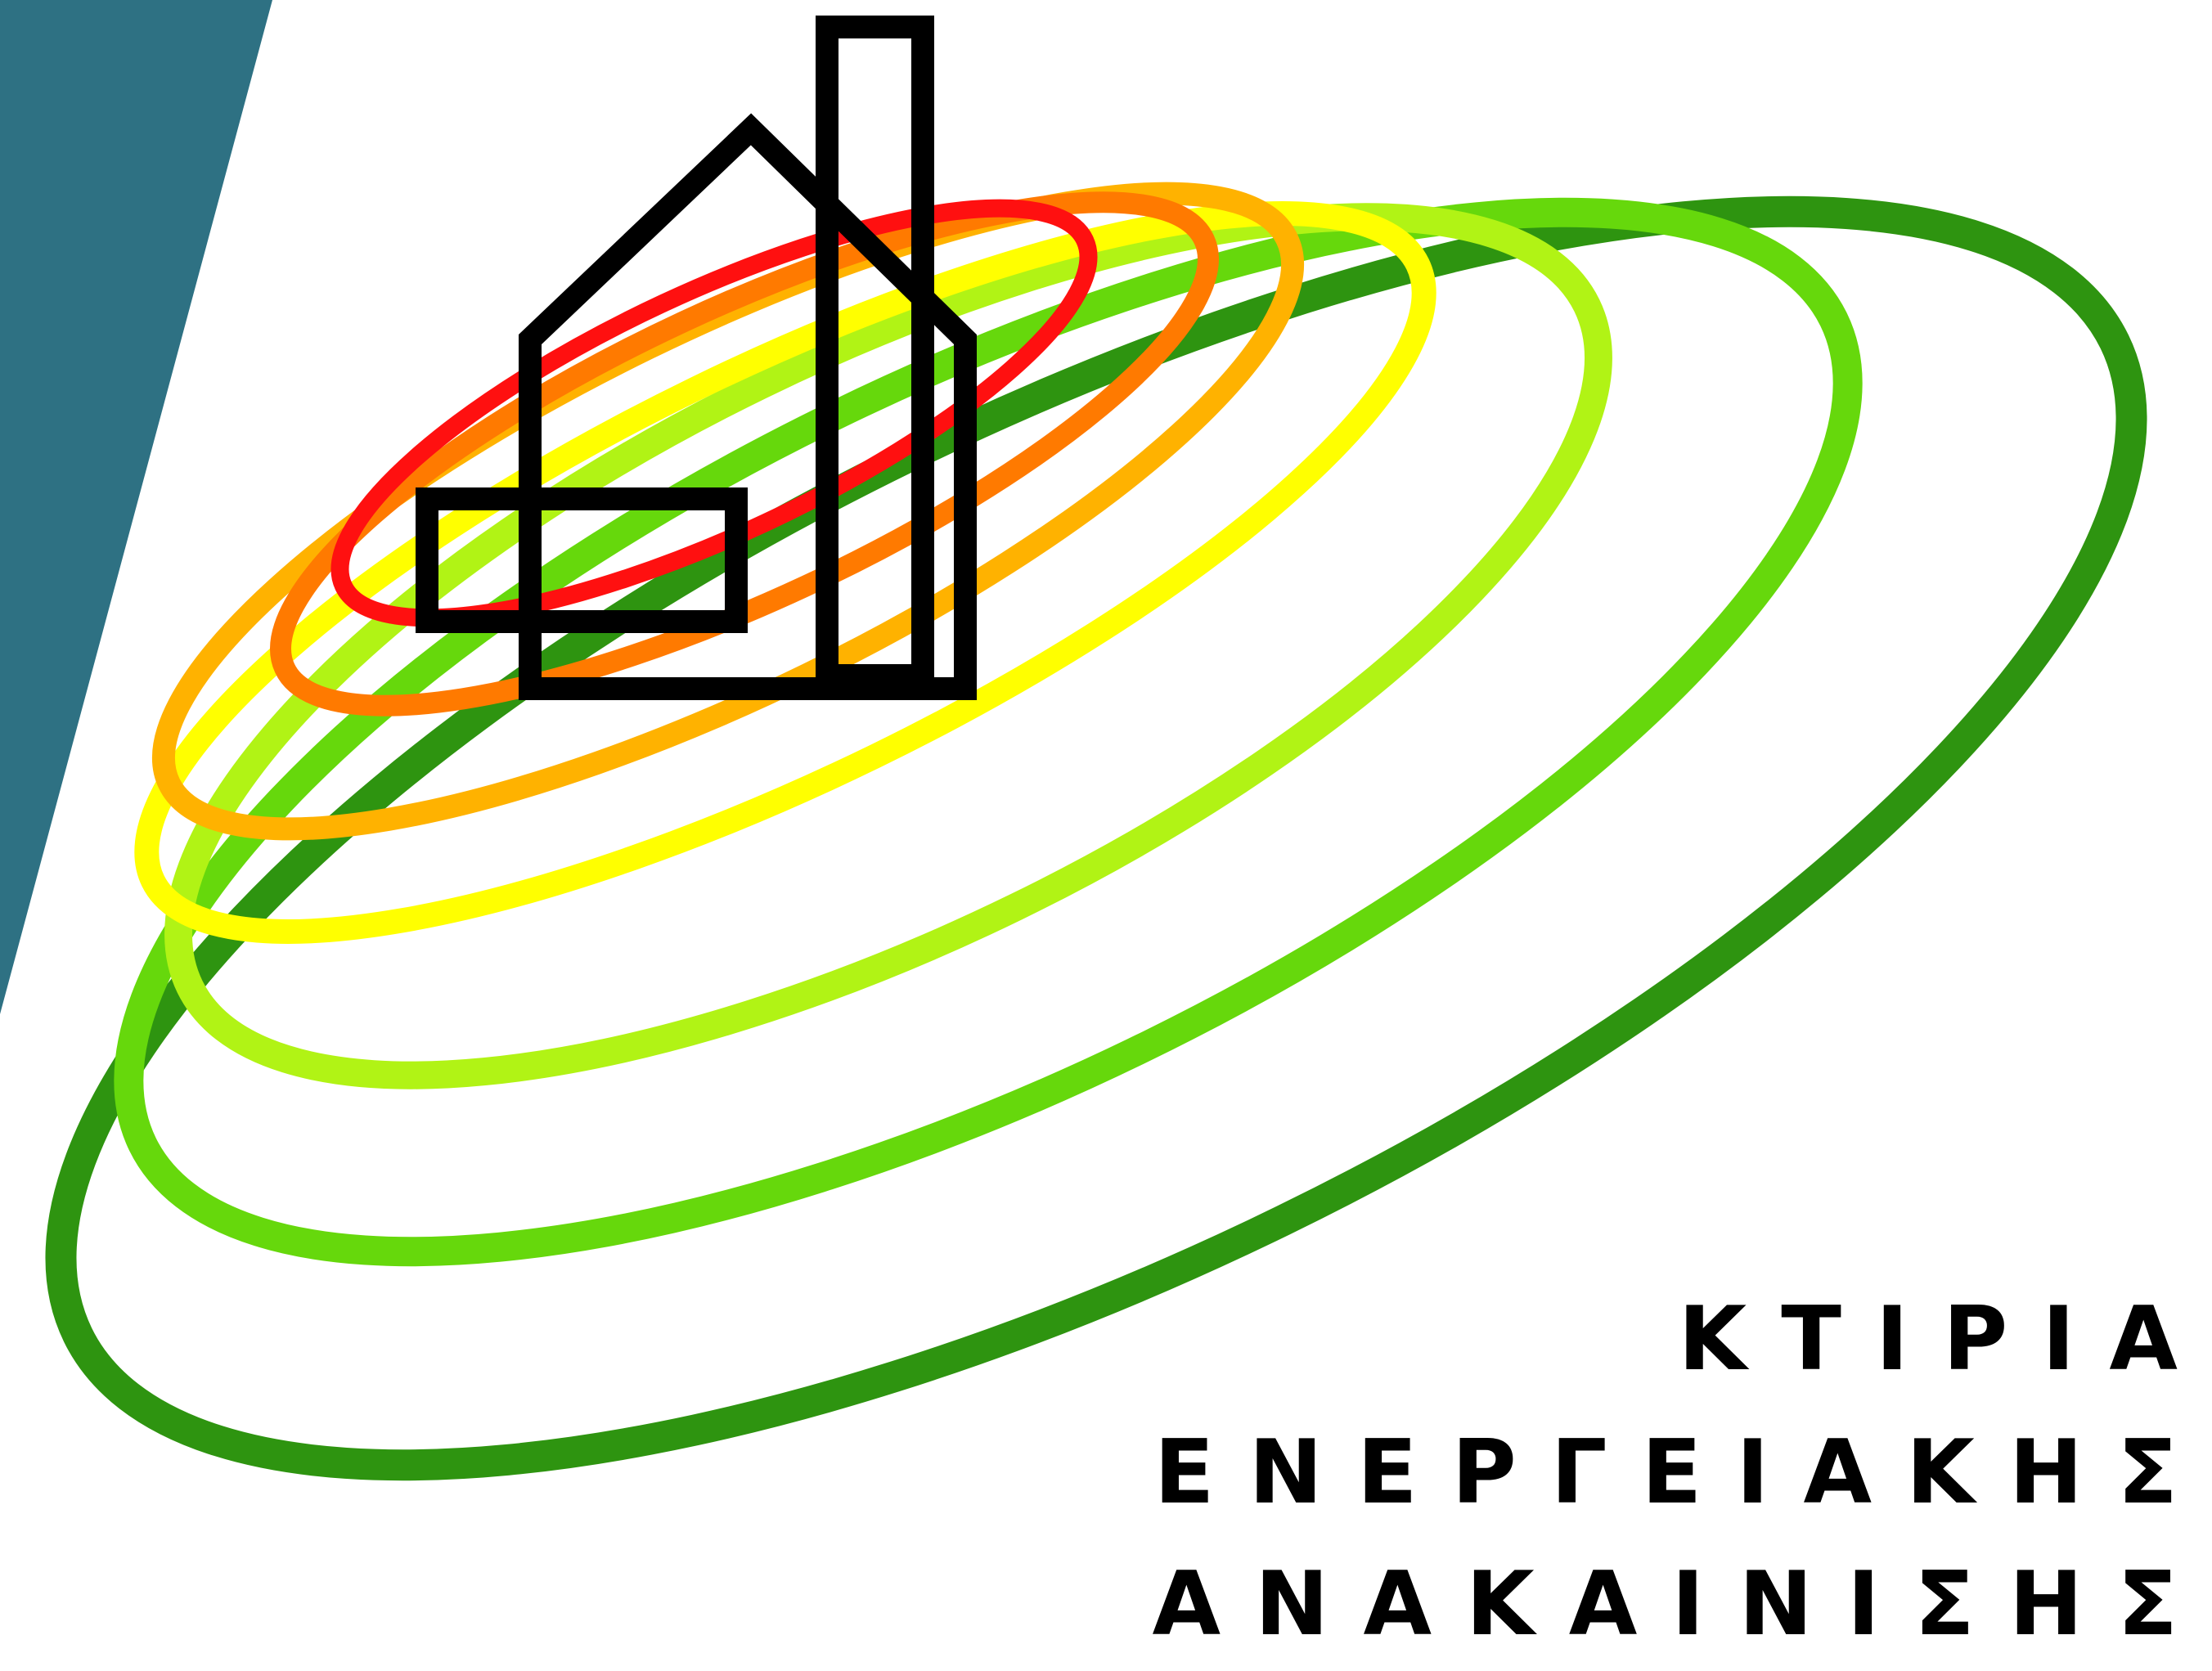 This screenshot has height=1671, width=2212. I want to click on chimney, so click(875, 351).